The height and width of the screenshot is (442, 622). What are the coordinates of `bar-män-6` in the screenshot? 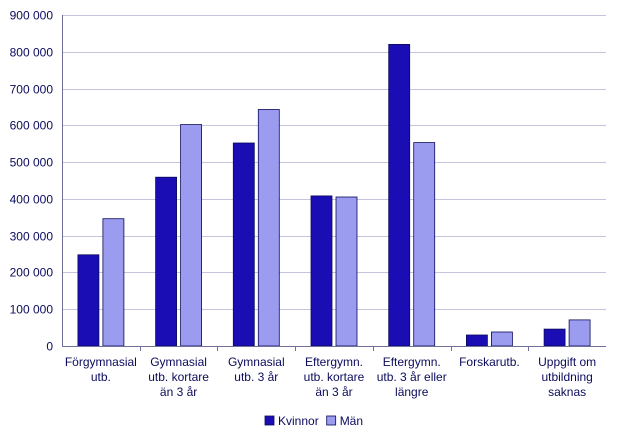 It's located at (579, 333).